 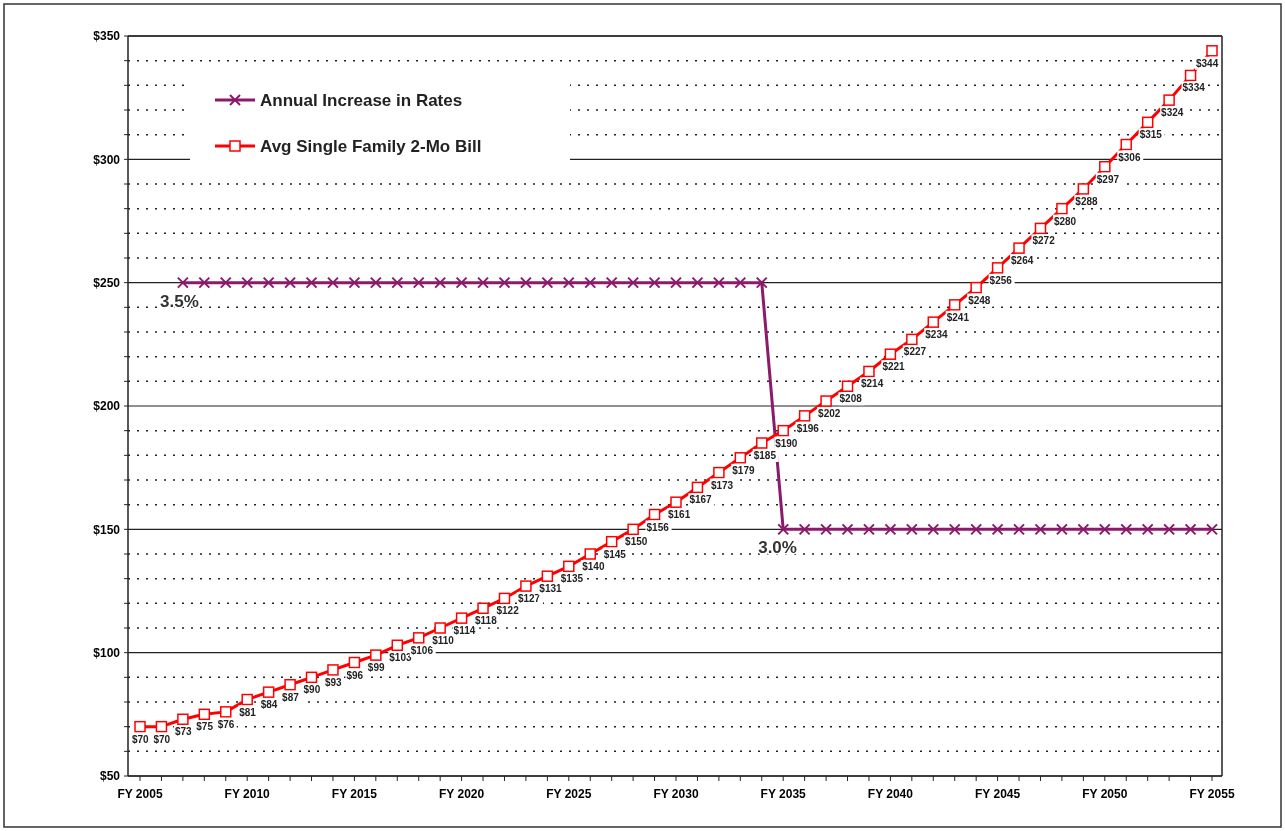 What do you see at coordinates (183, 732) in the screenshot?
I see `data-label: $73` at bounding box center [183, 732].